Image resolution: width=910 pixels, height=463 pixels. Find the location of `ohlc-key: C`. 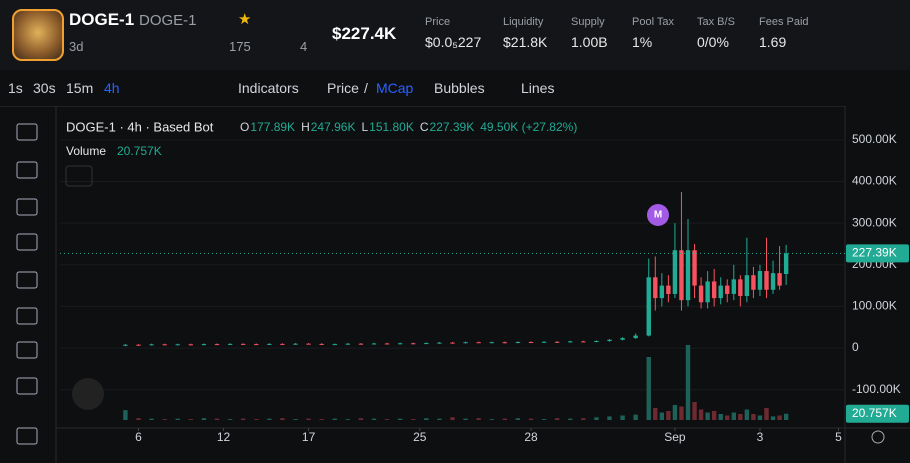

ohlc-key: C is located at coordinates (424, 127).